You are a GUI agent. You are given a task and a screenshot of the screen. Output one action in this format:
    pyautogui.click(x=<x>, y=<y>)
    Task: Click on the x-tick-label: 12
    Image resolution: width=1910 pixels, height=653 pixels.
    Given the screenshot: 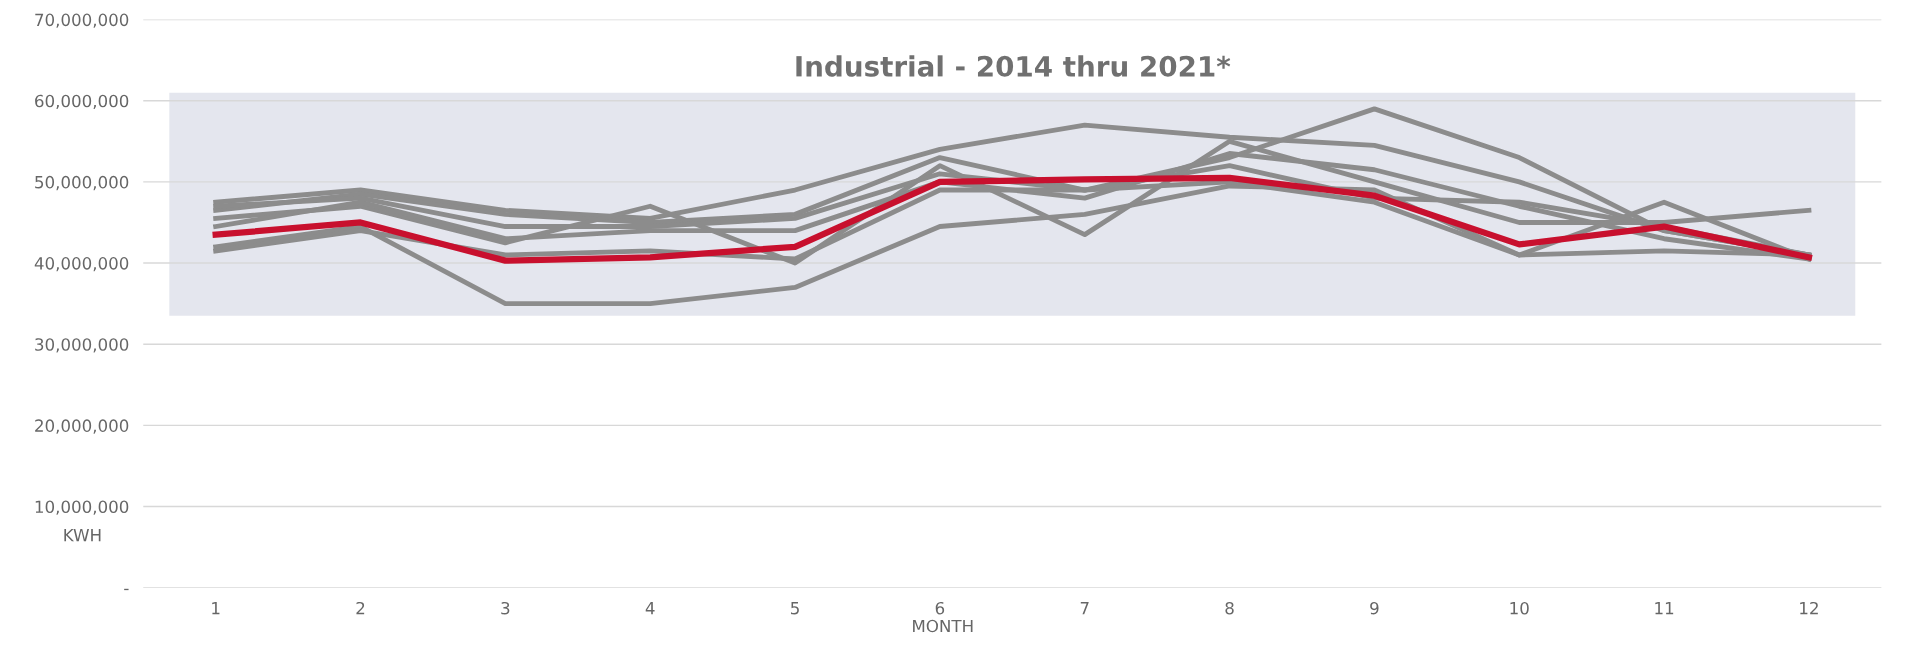 What is the action you would take?
    pyautogui.click(x=1809, y=608)
    